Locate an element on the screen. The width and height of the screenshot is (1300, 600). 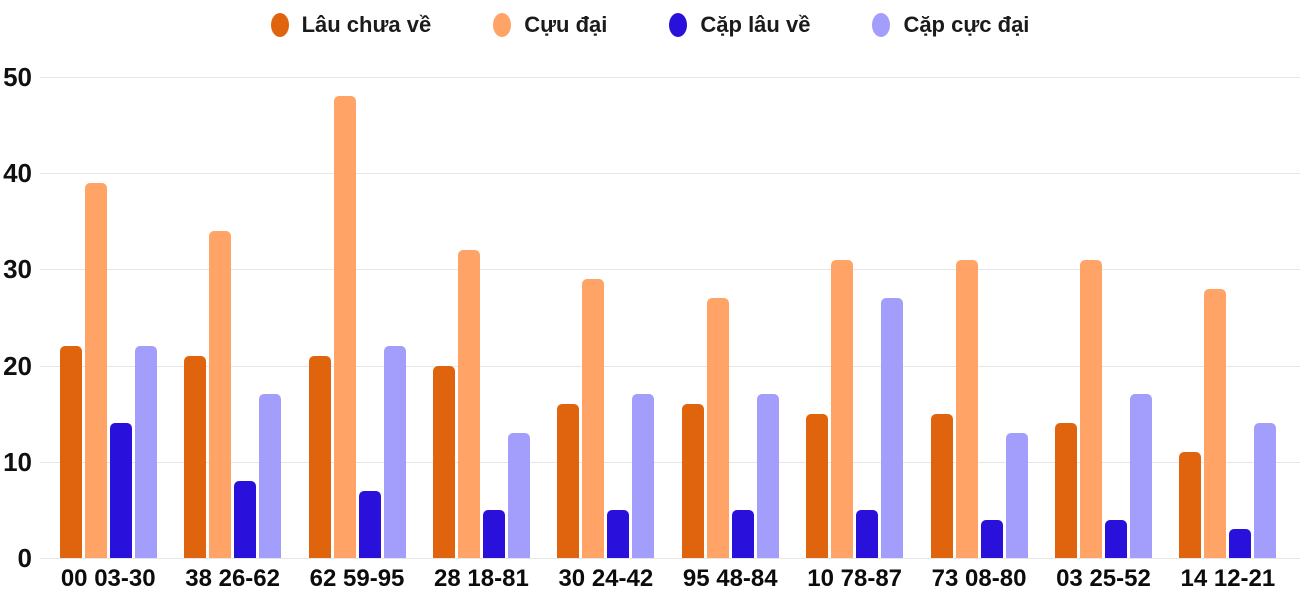
legend-label: Cặp lâu về is located at coordinates (755, 24).